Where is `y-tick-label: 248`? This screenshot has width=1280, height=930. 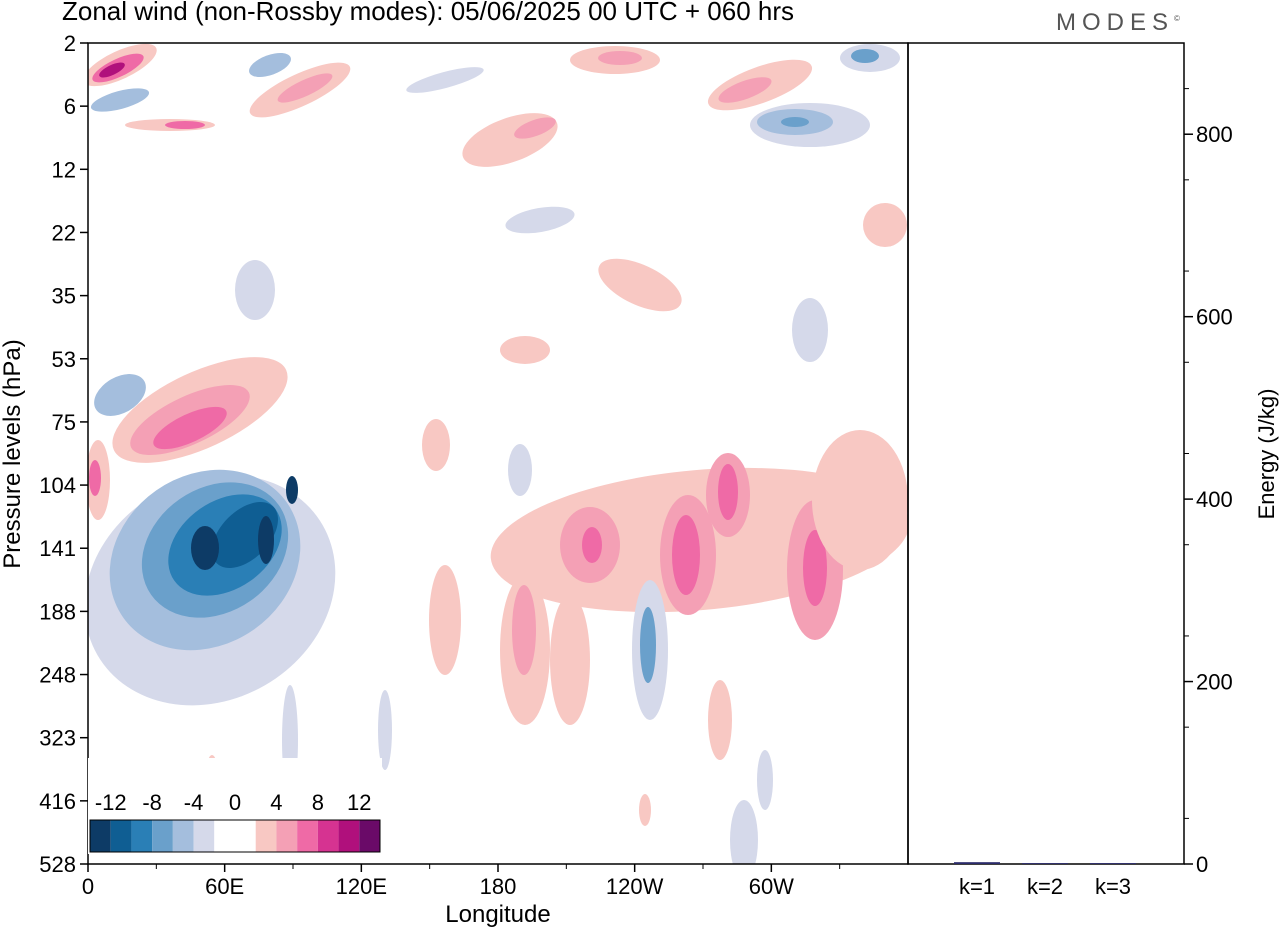 y-tick-label: 248 is located at coordinates (57, 675).